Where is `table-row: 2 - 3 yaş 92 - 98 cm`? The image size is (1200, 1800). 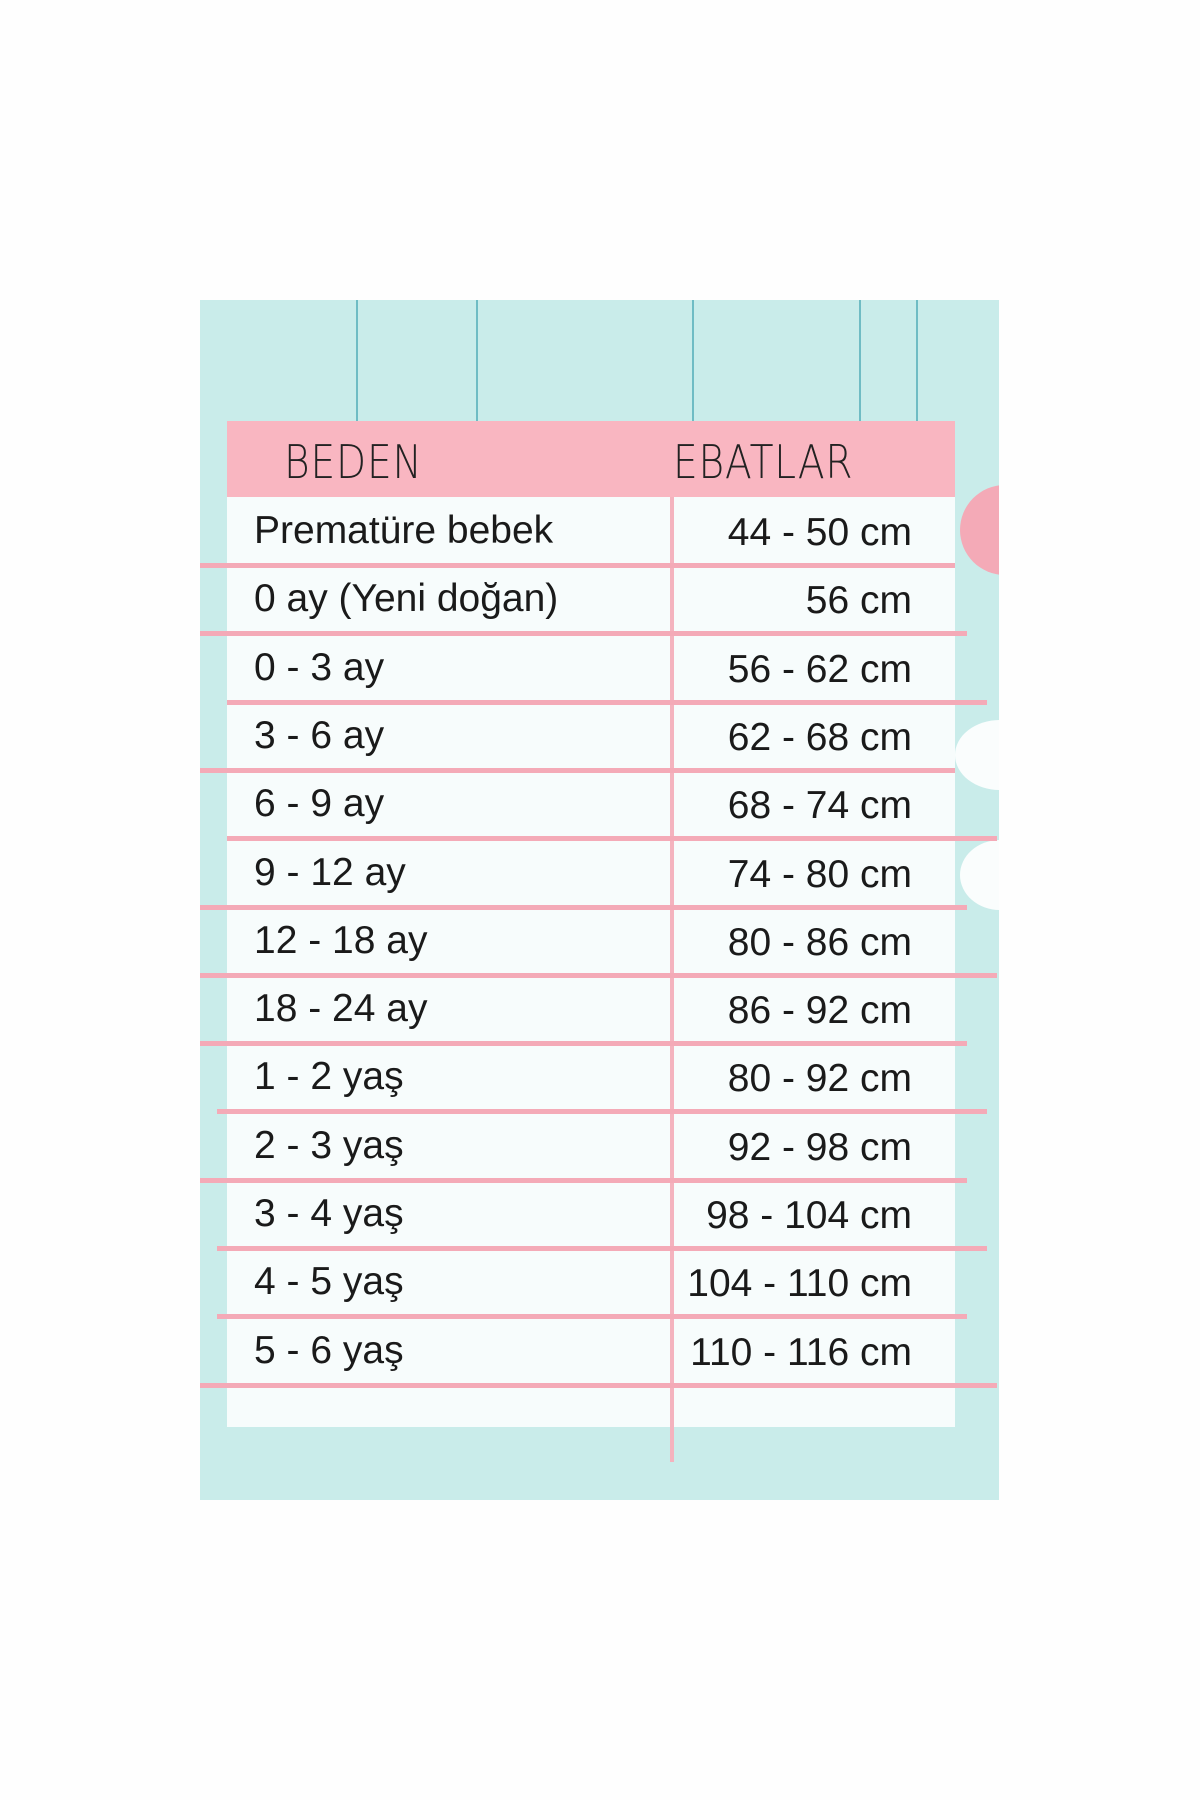 table-row: 2 - 3 yaş 92 - 98 cm is located at coordinates (591, 1146).